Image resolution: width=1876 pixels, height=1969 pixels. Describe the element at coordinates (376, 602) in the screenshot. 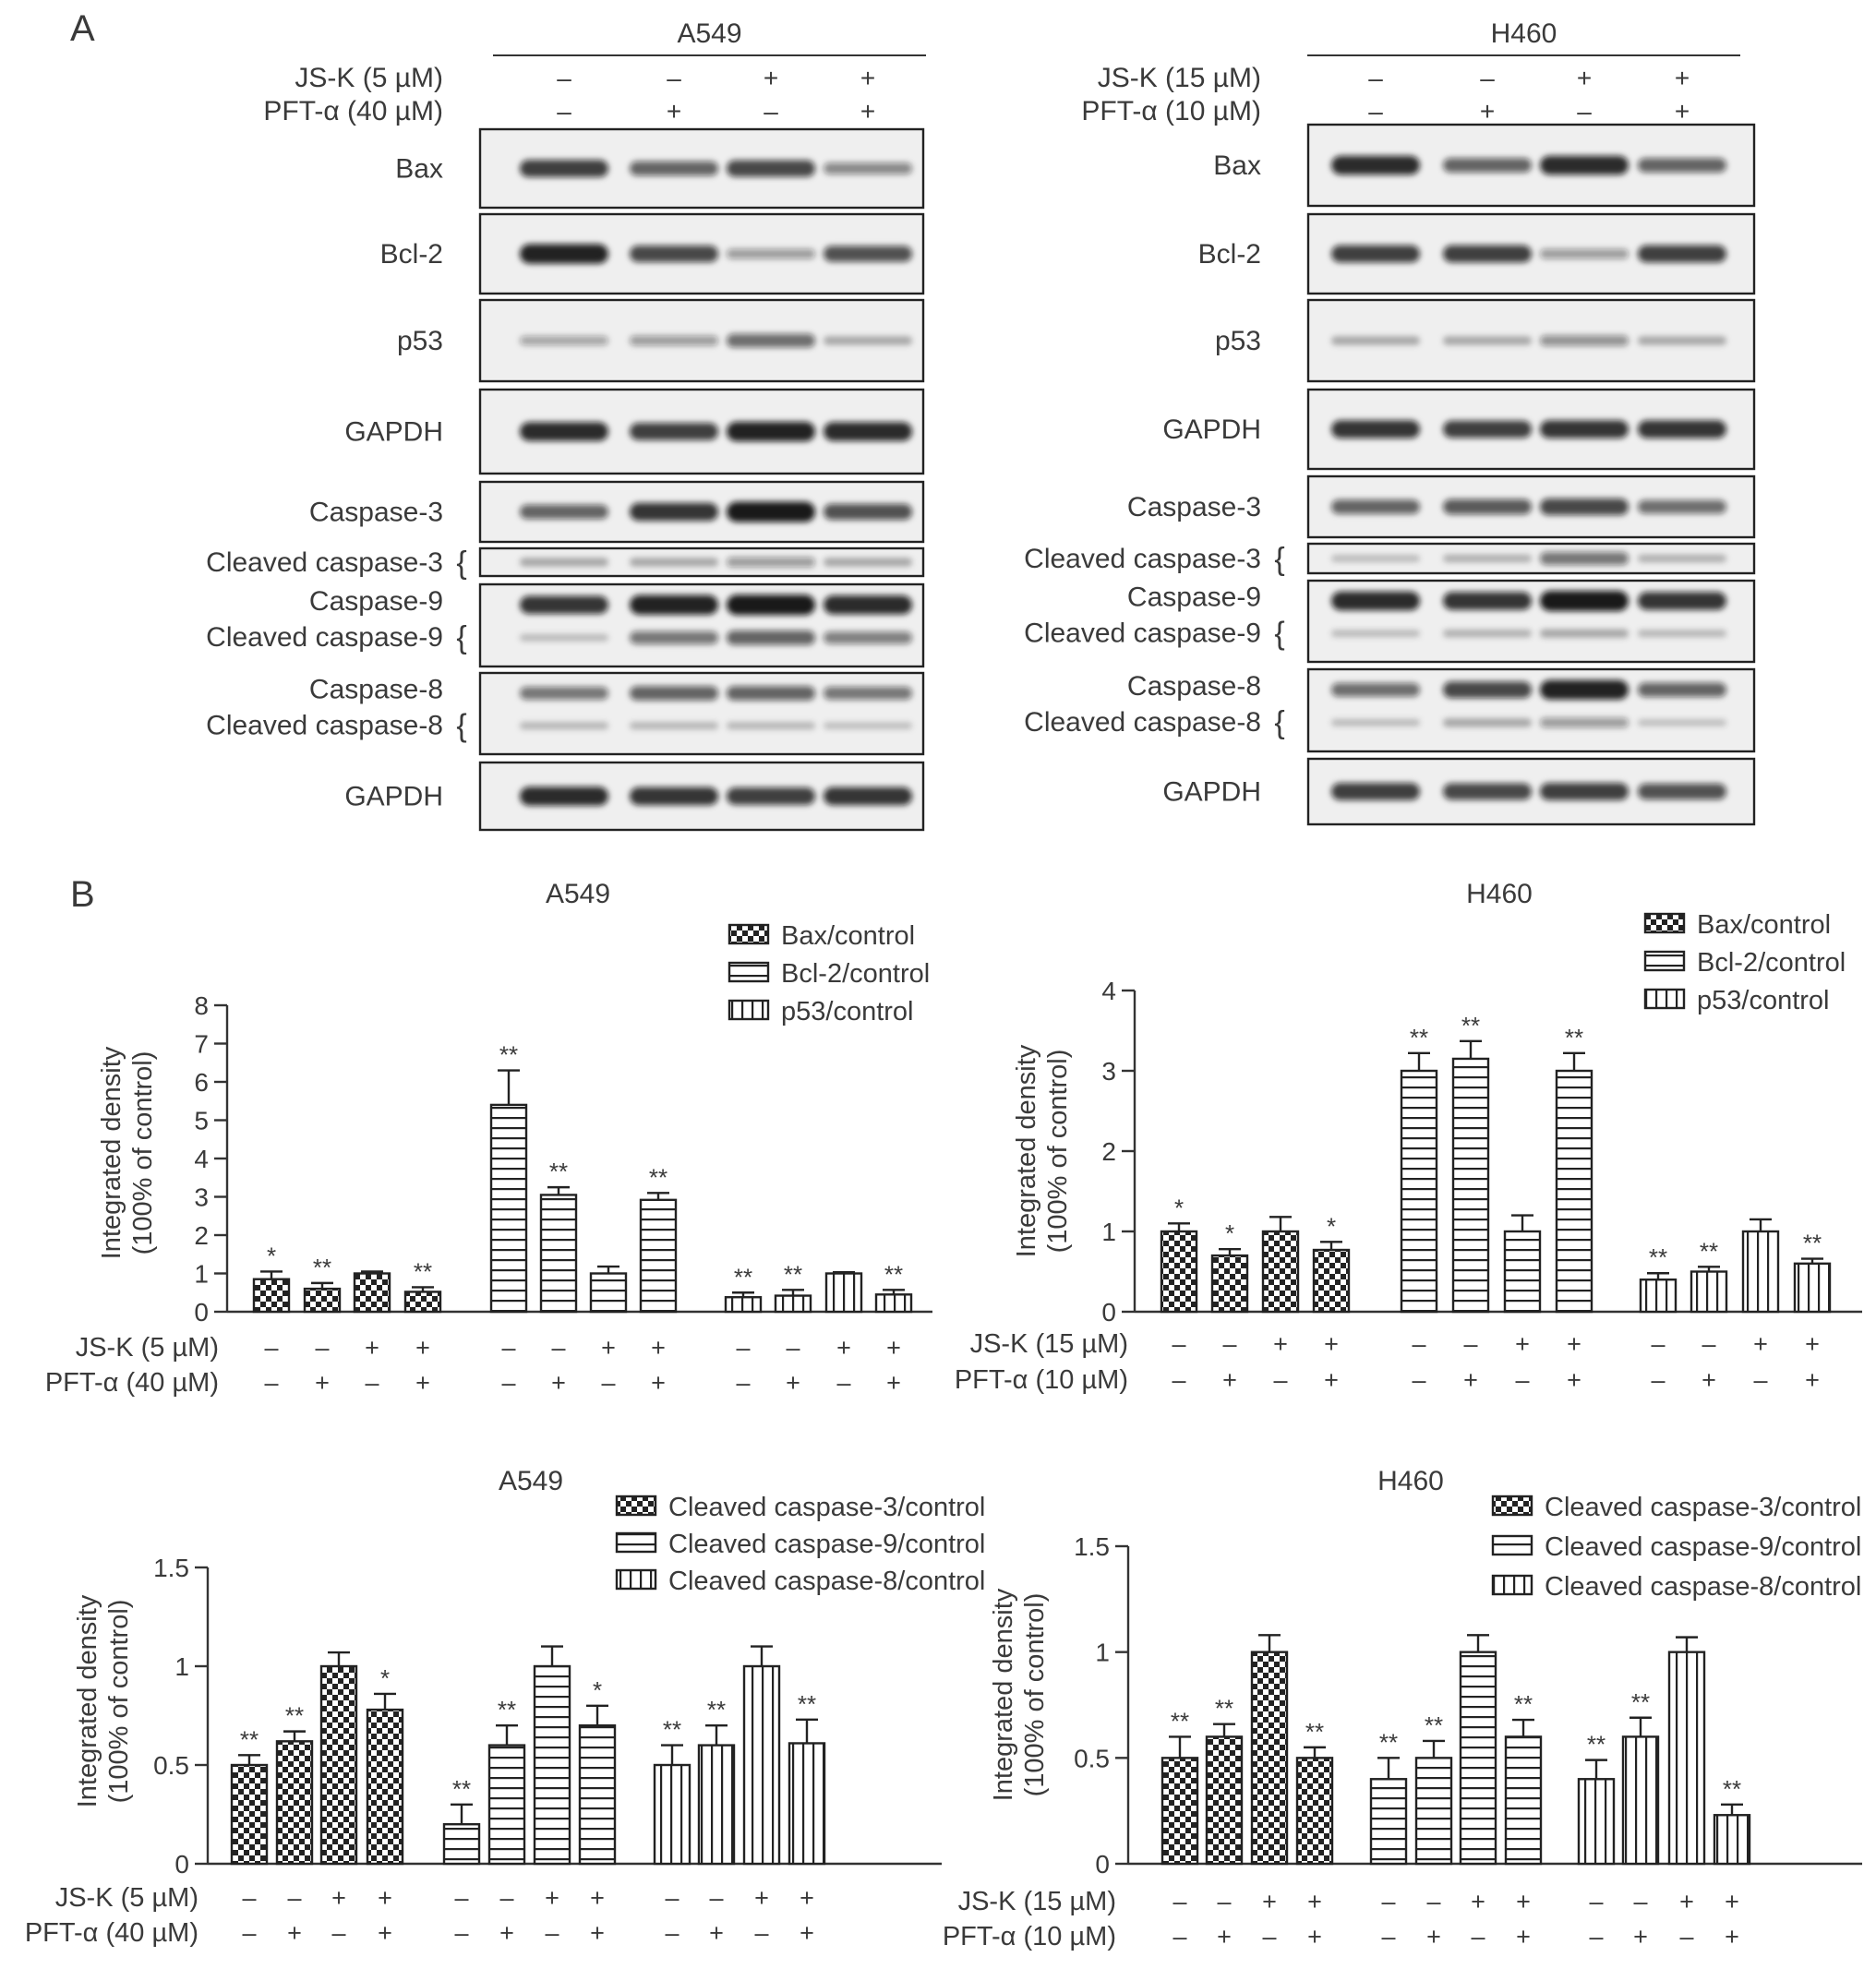

I see `blot-row-label: Caspase-9` at that location.